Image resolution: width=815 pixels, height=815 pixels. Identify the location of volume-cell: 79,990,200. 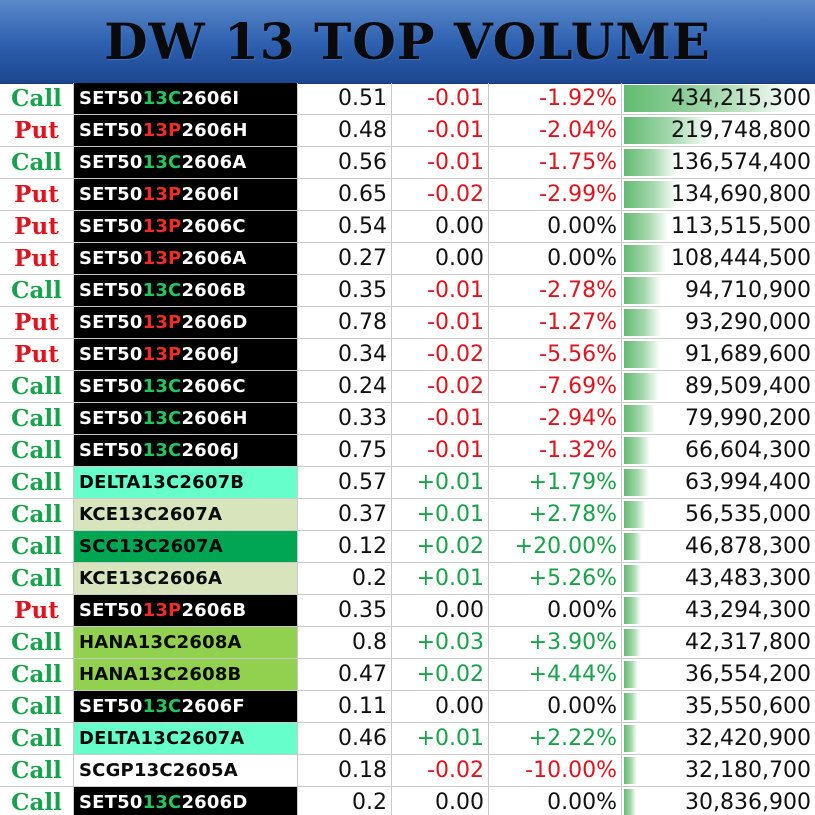
(718, 418).